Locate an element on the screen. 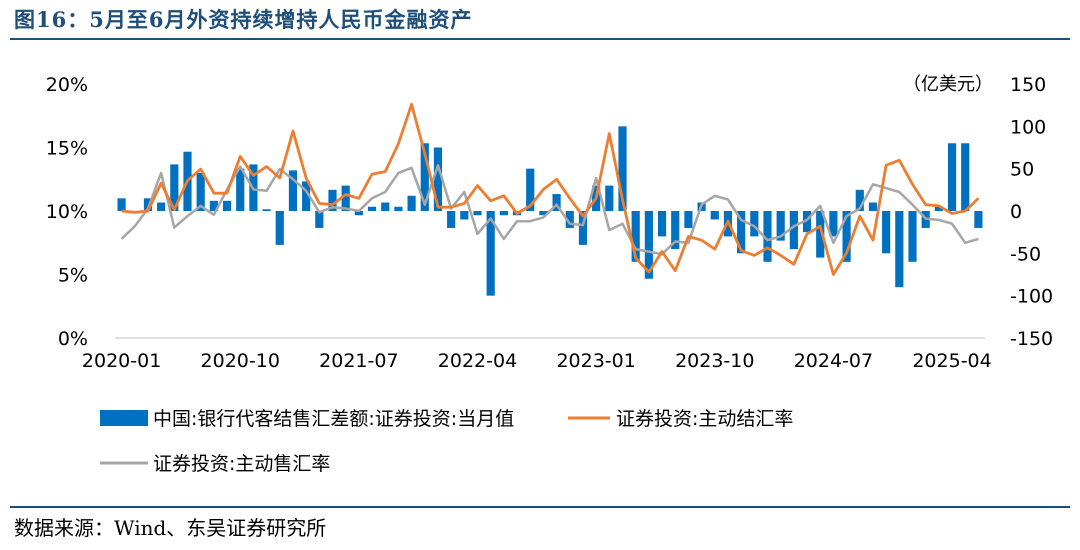 The height and width of the screenshot is (550, 1080). x-axis-tick: 2020-01 is located at coordinates (121, 361).